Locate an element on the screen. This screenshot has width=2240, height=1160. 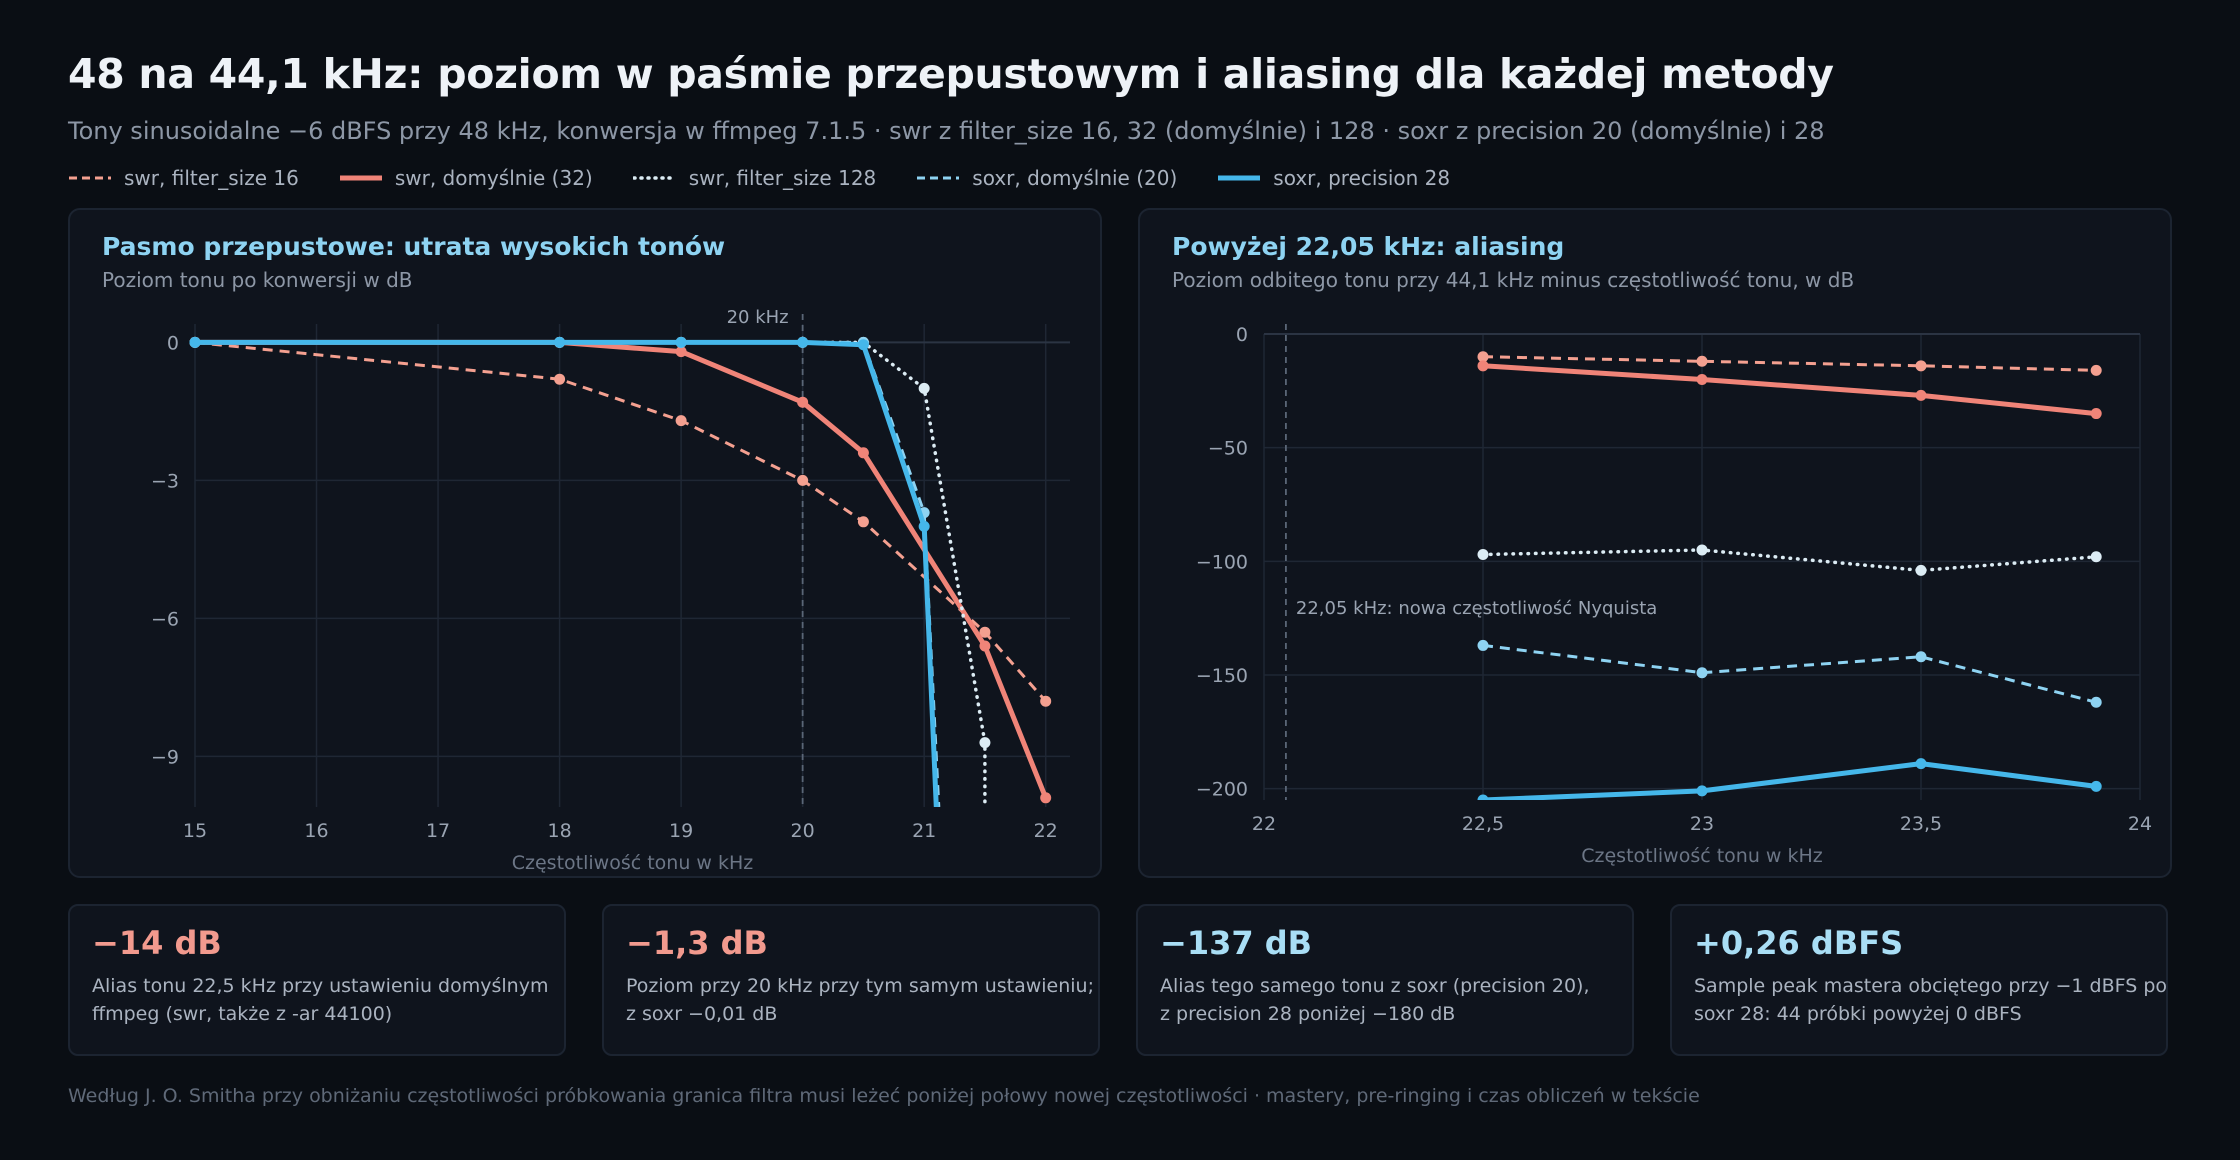
x-tick-label: 23,5 is located at coordinates (1921, 824).